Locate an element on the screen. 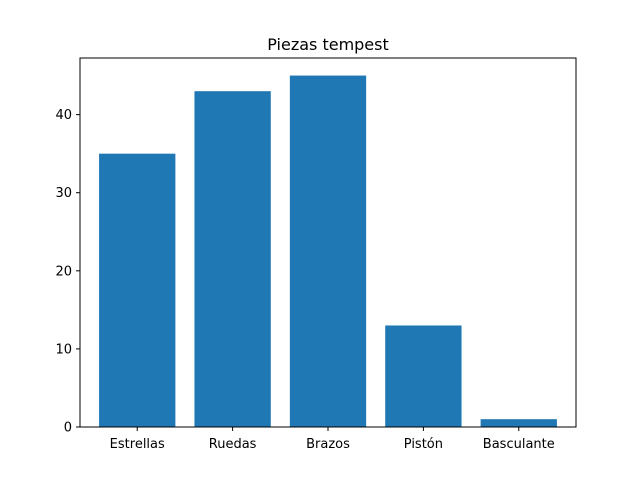 The width and height of the screenshot is (640, 480). x-tick-label: Estrellas is located at coordinates (137, 444).